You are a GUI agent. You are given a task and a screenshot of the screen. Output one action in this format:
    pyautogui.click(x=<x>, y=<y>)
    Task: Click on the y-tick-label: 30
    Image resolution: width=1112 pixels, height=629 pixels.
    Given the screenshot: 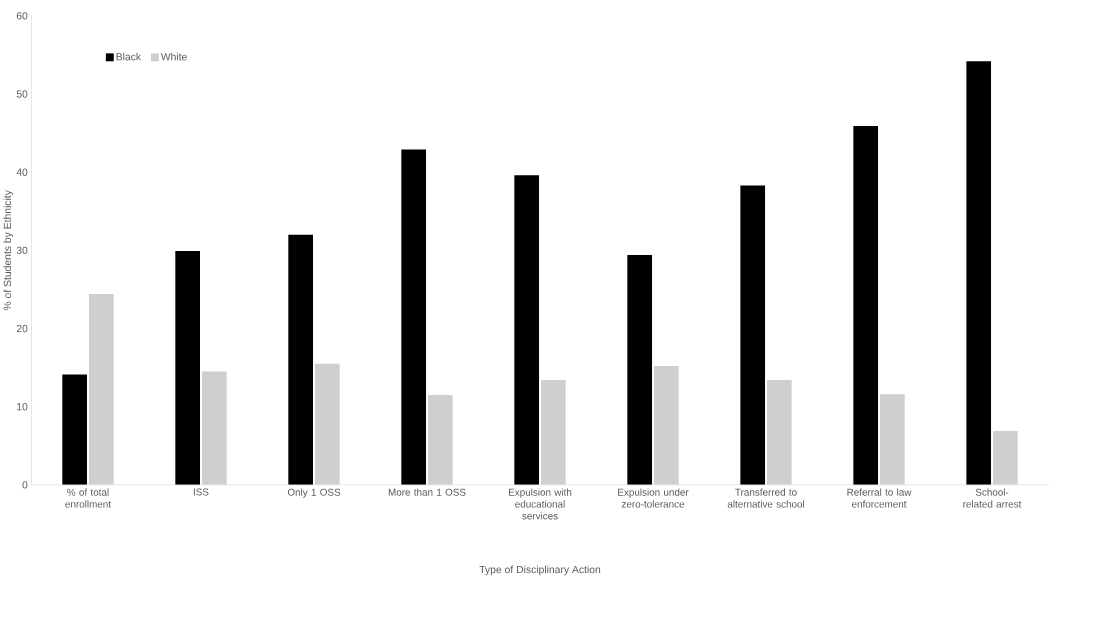 What is the action you would take?
    pyautogui.click(x=22, y=250)
    